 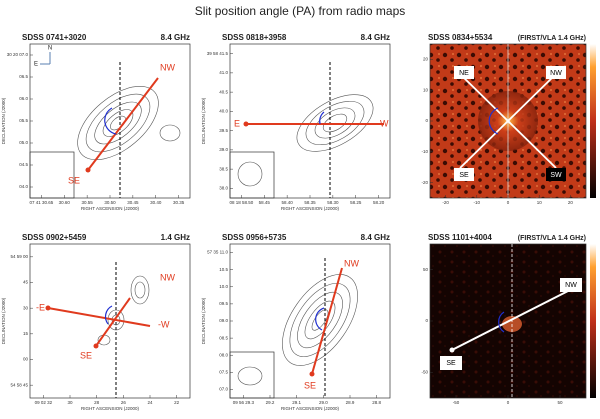 I want to click on y-tick-label: 40.0, so click(x=223, y=111).